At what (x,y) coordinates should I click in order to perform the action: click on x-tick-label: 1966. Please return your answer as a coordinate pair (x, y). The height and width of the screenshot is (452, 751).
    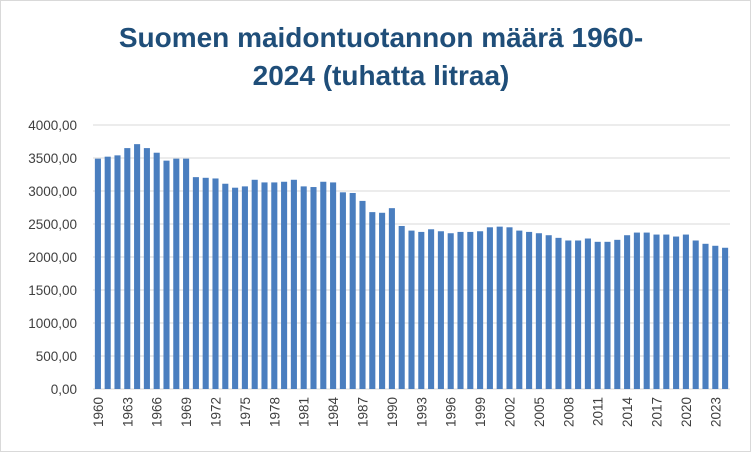
    Looking at the image, I should click on (157, 412).